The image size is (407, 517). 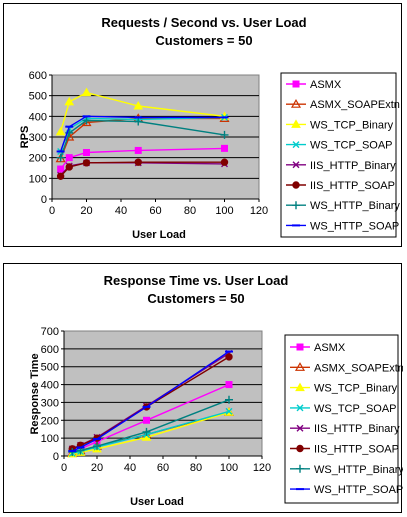 I want to click on rps-y-tick-label: 300, so click(x=38, y=138).